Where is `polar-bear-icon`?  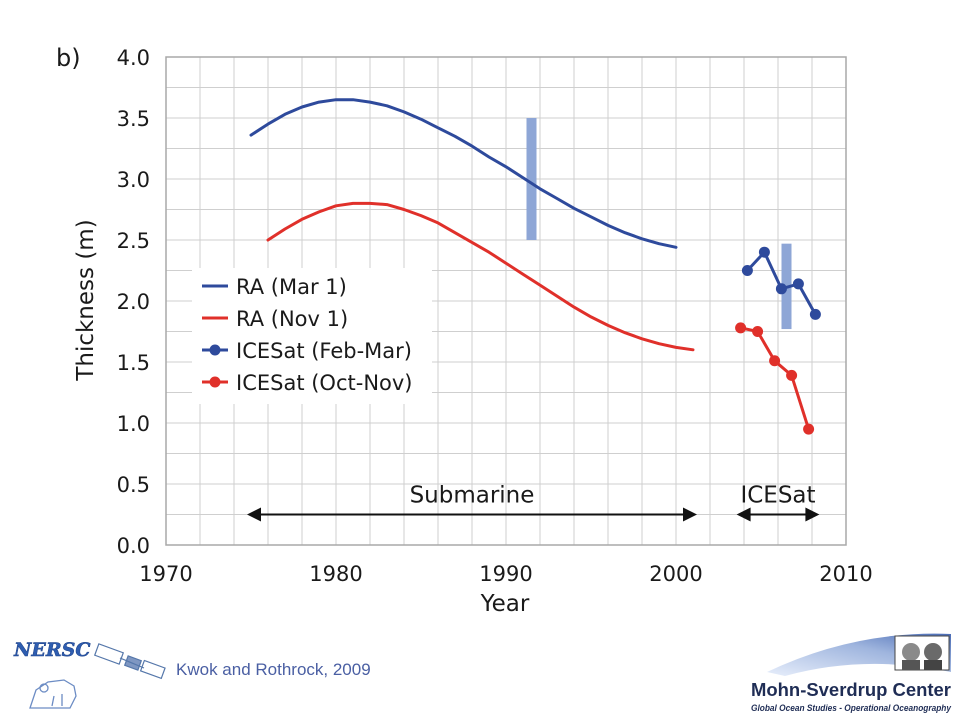 polar-bear-icon is located at coordinates (53, 694).